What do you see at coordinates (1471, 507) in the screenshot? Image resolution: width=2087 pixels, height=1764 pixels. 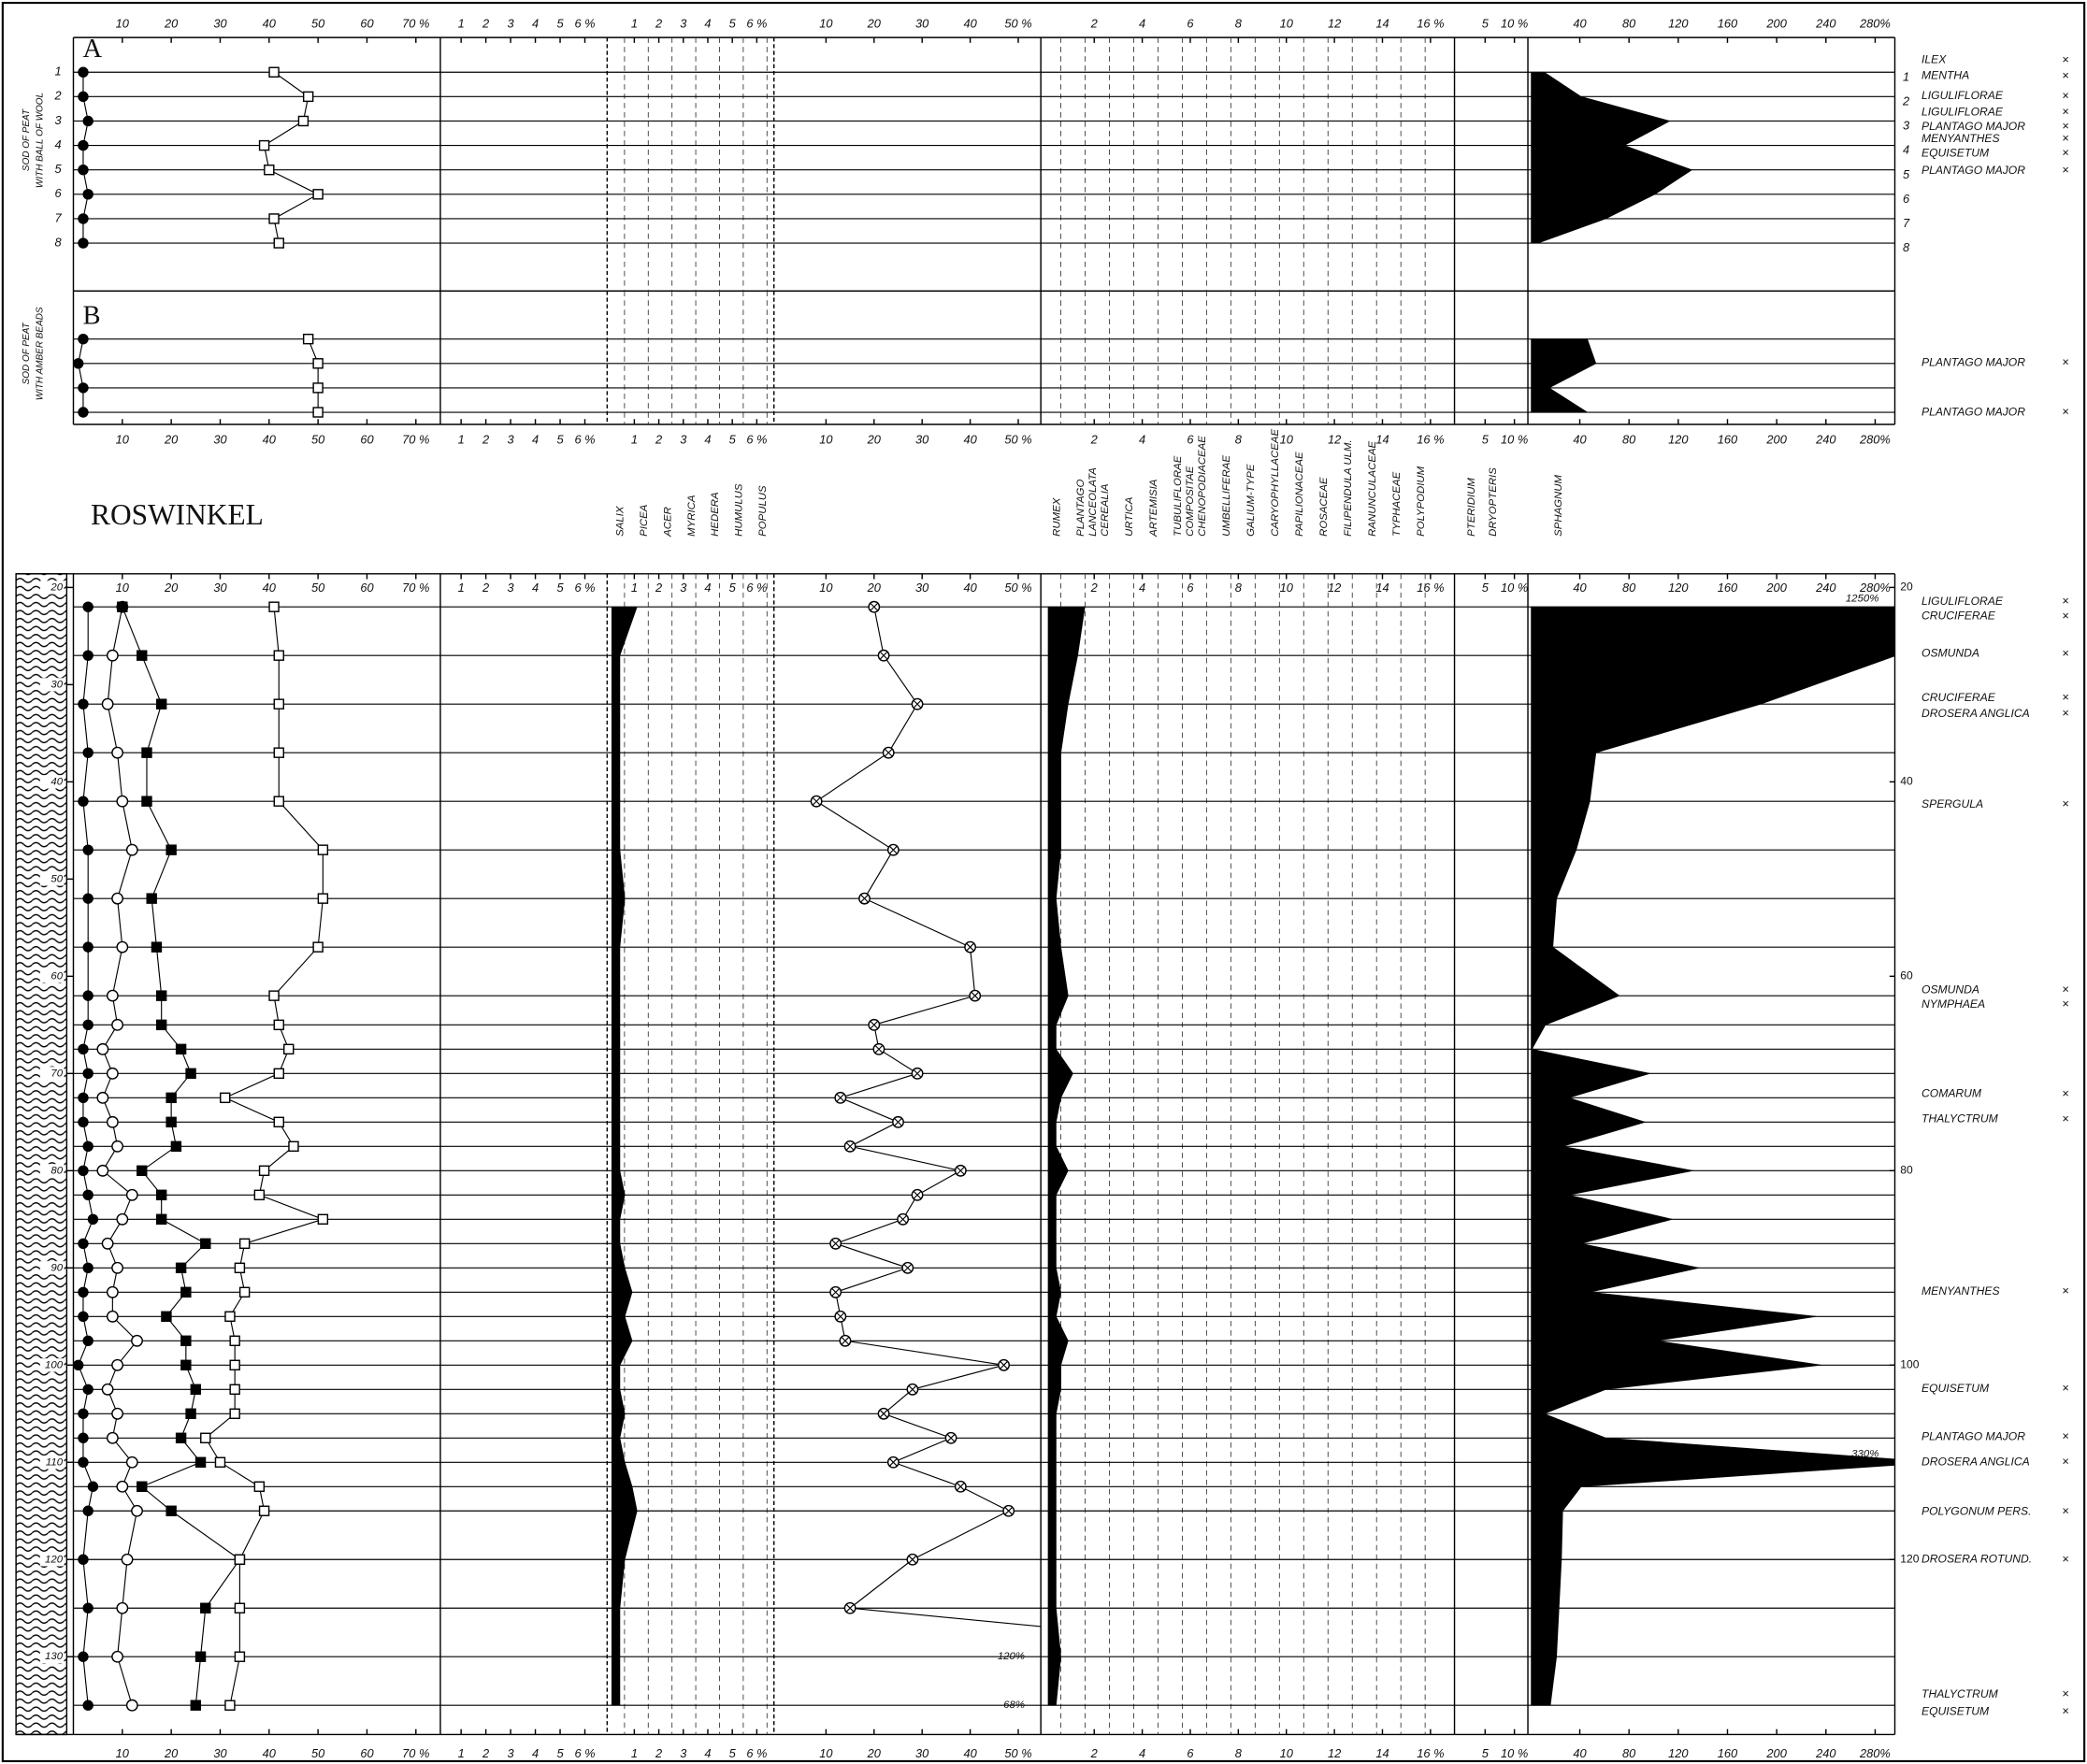 I see `taxon-label: PTERIDIUM` at bounding box center [1471, 507].